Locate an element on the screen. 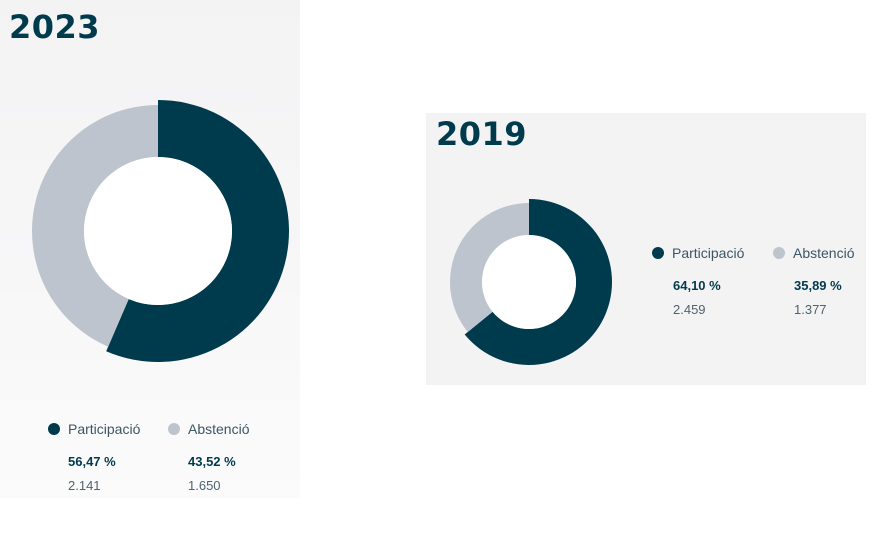 This screenshot has height=534, width=894. abstention-percent: 35,89 % is located at coordinates (818, 285).